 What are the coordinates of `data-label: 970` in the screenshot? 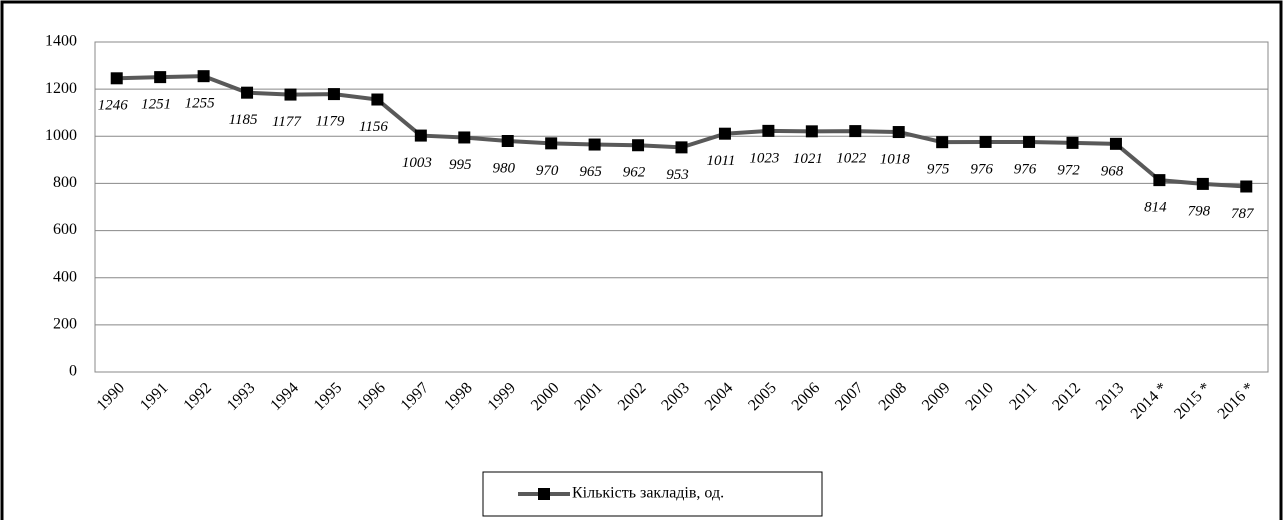 It's located at (547, 171).